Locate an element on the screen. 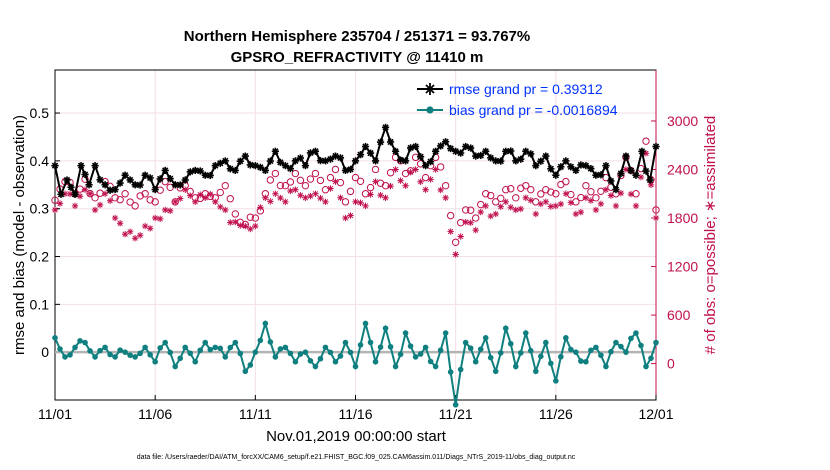 The width and height of the screenshot is (830, 470). x-tick-label: 11/11 is located at coordinates (255, 414).